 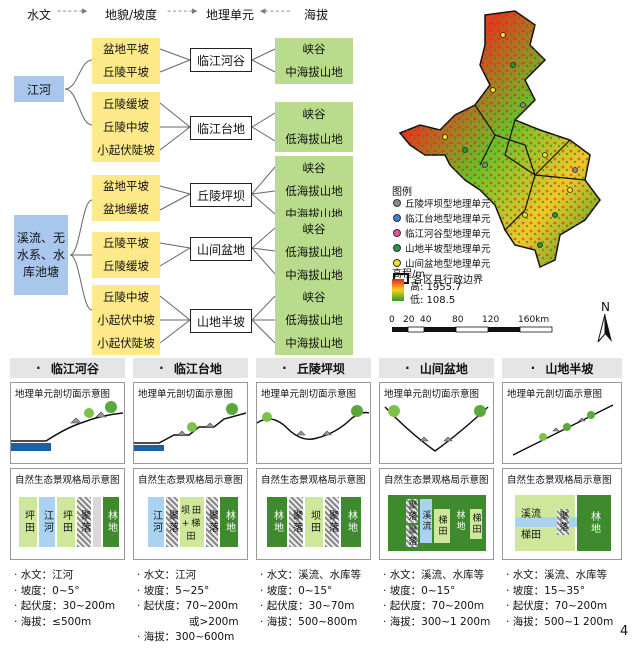 I want to click on north-label: N, so click(x=605, y=307).